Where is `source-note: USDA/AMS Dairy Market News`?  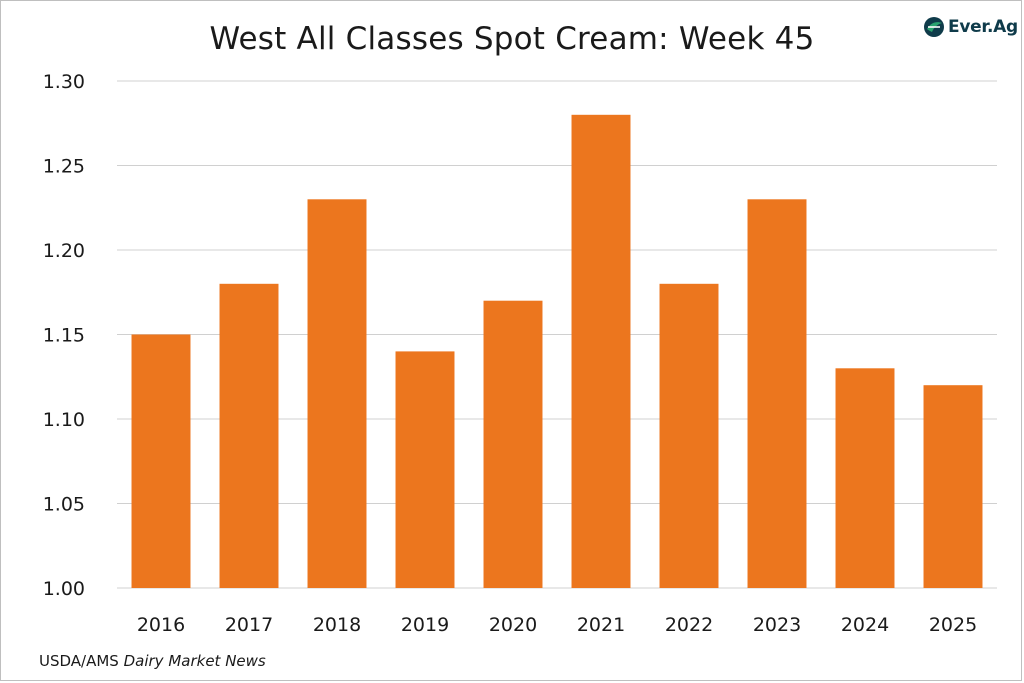
source-note: USDA/AMS Dairy Market News is located at coordinates (152, 661).